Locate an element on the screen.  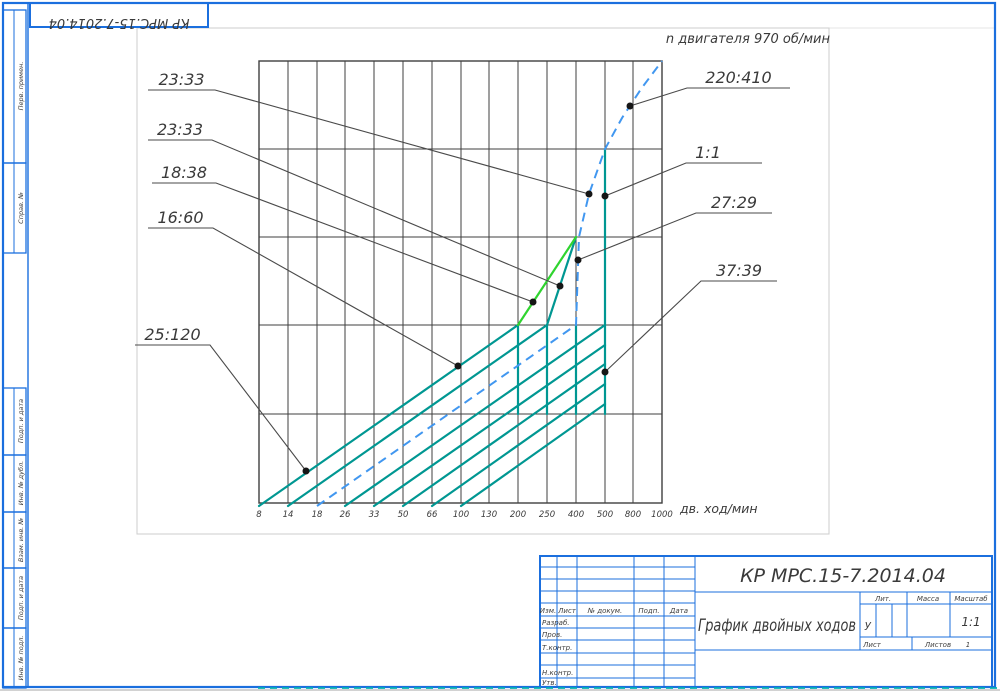
x-tick-label: 130 is located at coordinates (489, 515).